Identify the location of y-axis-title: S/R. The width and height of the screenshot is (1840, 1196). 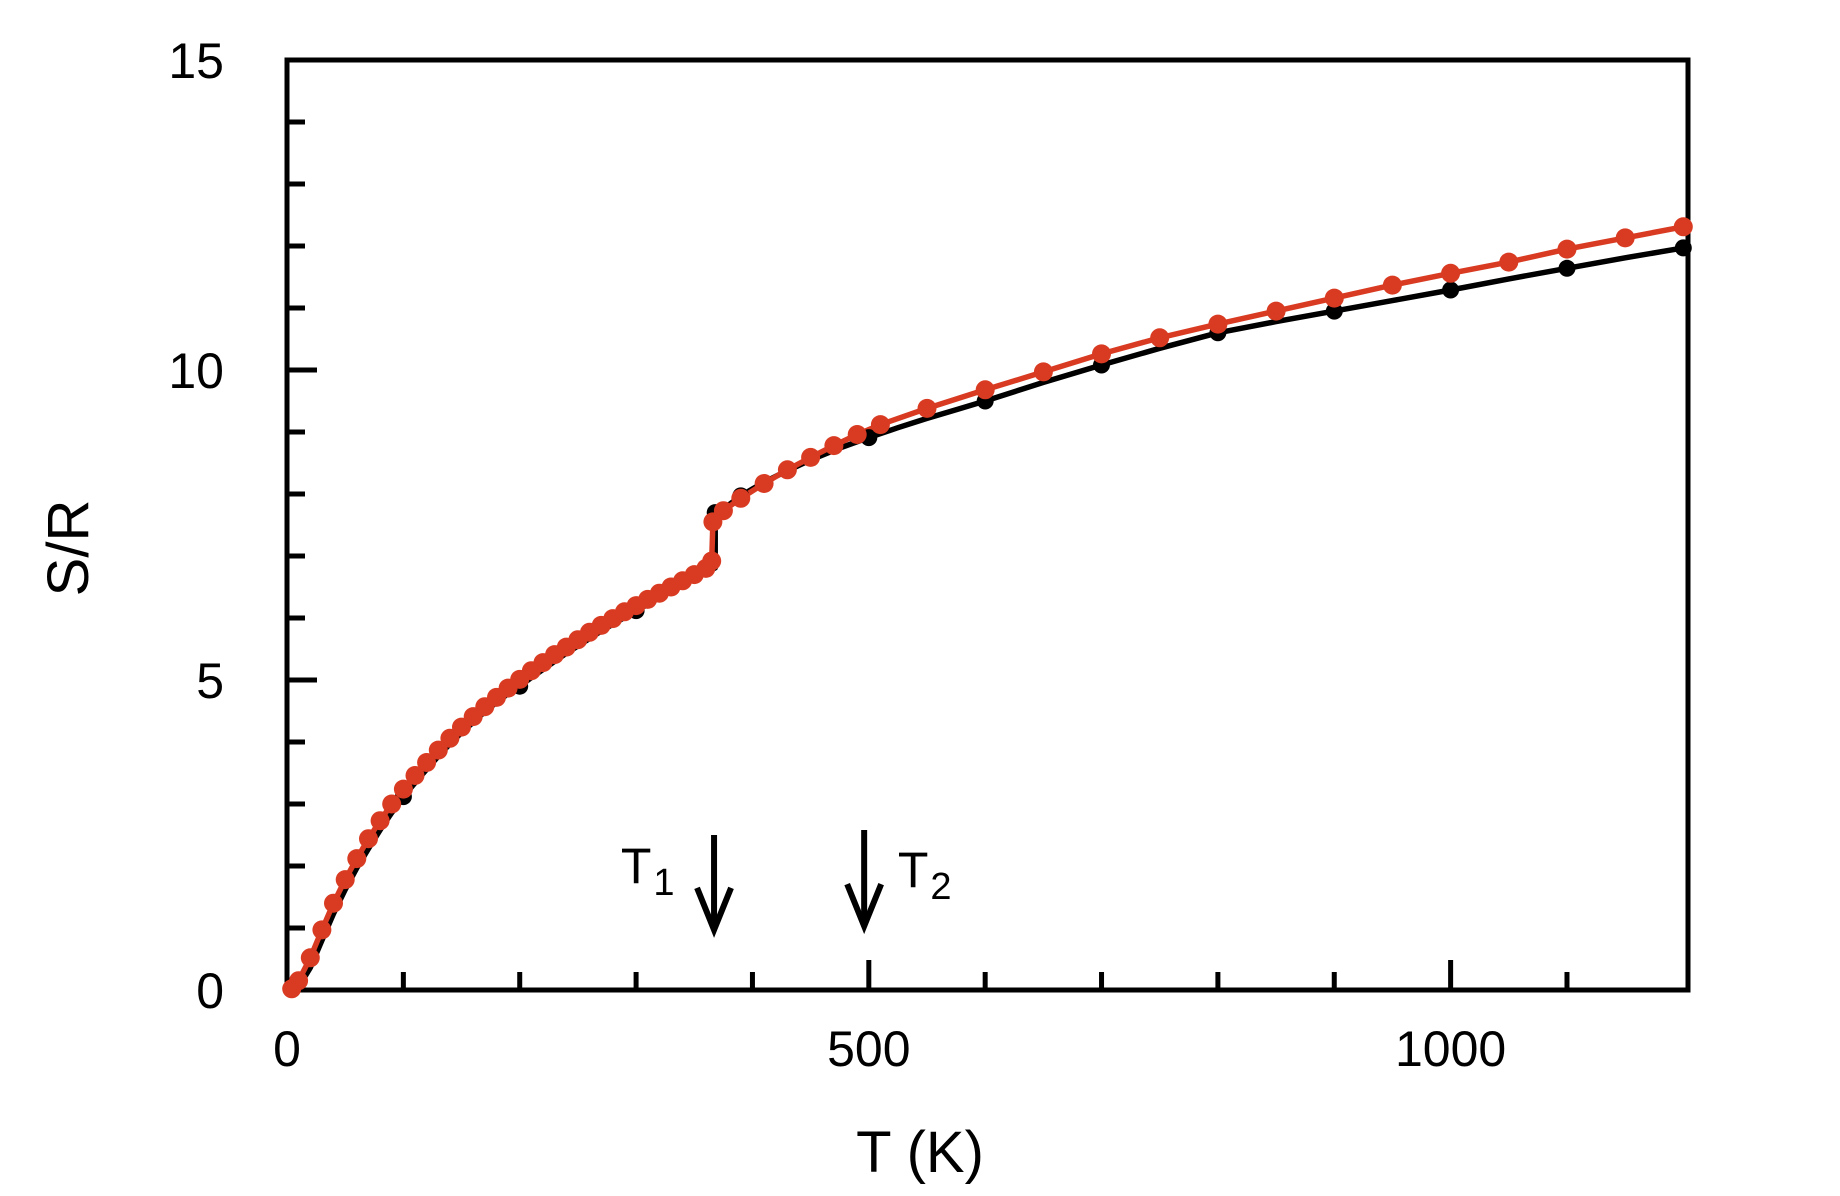
(68, 548).